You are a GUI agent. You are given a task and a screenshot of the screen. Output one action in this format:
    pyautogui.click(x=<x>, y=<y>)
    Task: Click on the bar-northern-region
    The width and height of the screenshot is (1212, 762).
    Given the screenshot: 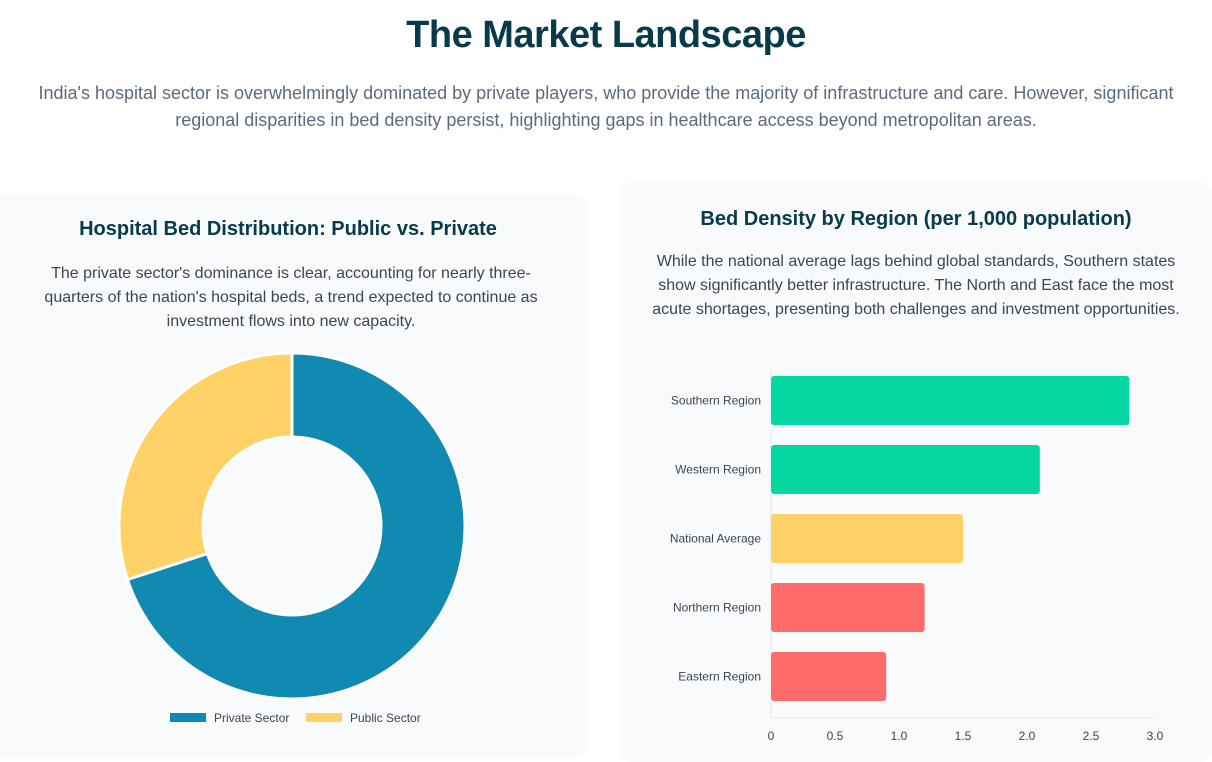 What is the action you would take?
    pyautogui.click(x=848, y=607)
    